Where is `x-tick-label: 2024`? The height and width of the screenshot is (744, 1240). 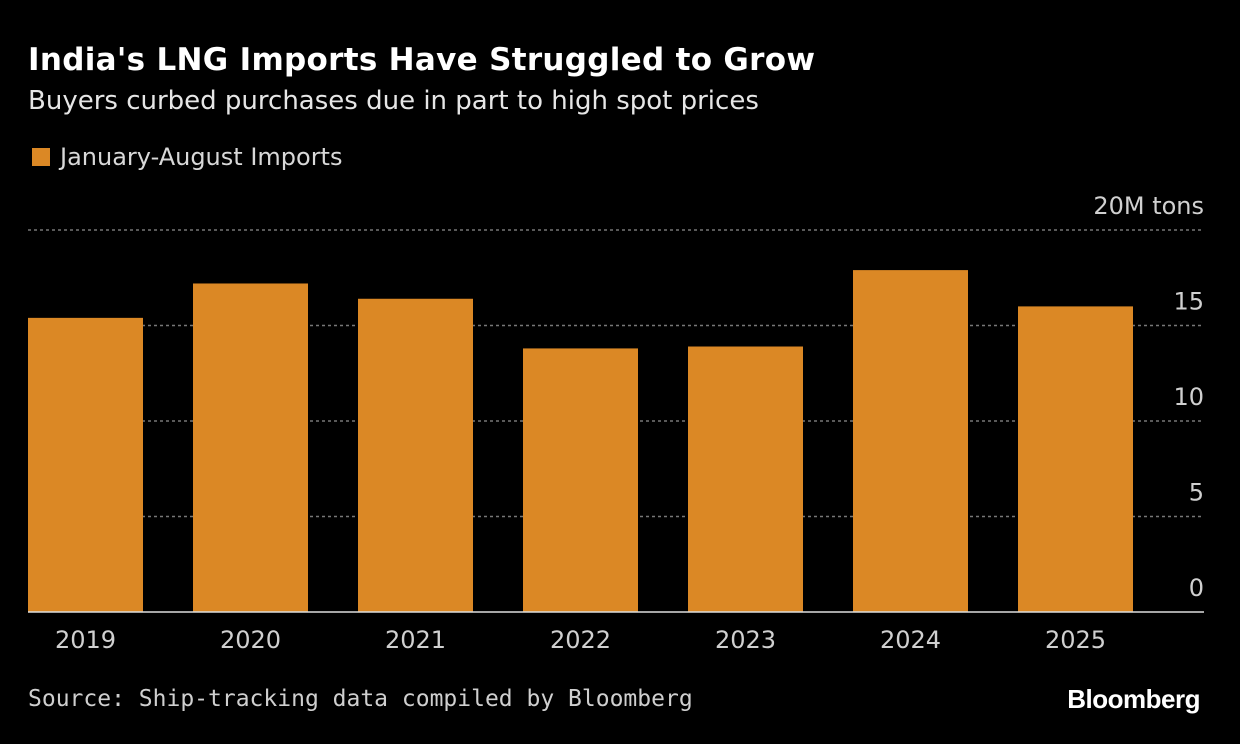 x-tick-label: 2024 is located at coordinates (910, 640).